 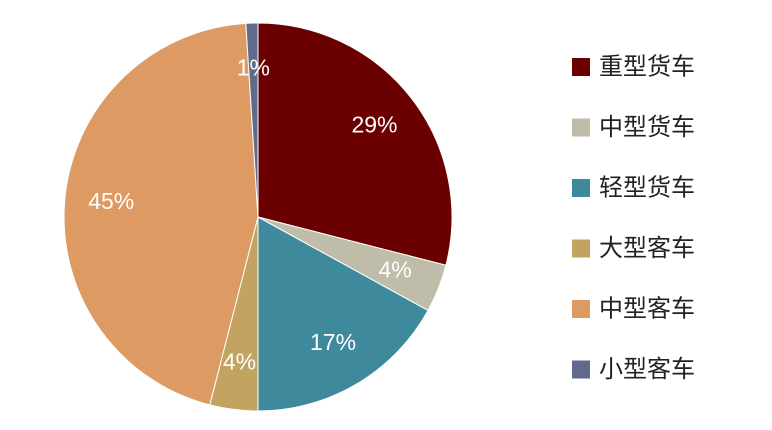 What do you see at coordinates (647, 369) in the screenshot?
I see `legend-label: 小型客车` at bounding box center [647, 369].